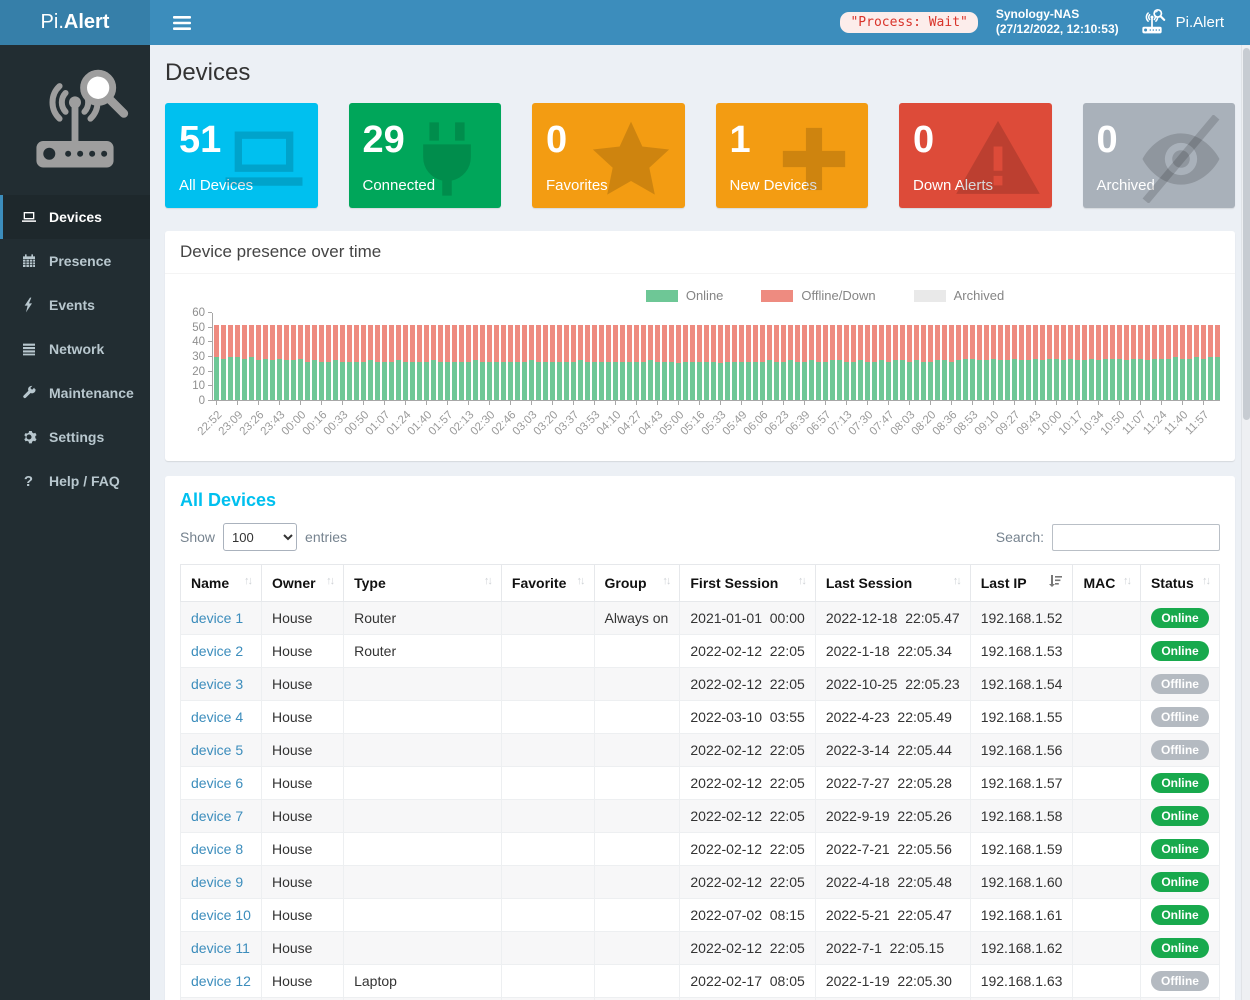  I want to click on column-header-name: Name ↑↓, so click(221, 583).